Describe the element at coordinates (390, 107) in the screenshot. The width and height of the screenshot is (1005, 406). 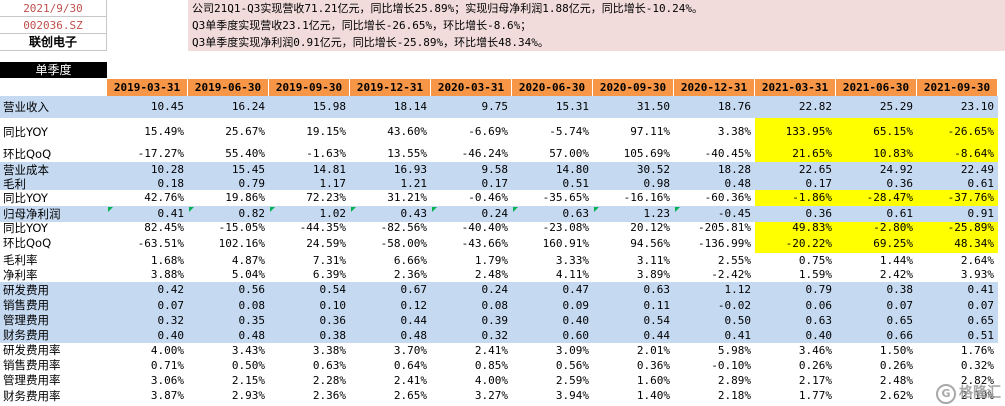
I see `table-cell: 18.14` at that location.